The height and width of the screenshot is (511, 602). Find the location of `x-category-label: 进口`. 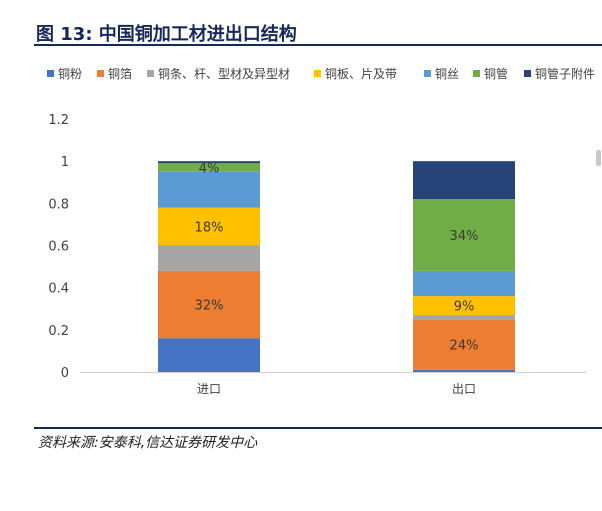

x-category-label: 进口 is located at coordinates (209, 389).